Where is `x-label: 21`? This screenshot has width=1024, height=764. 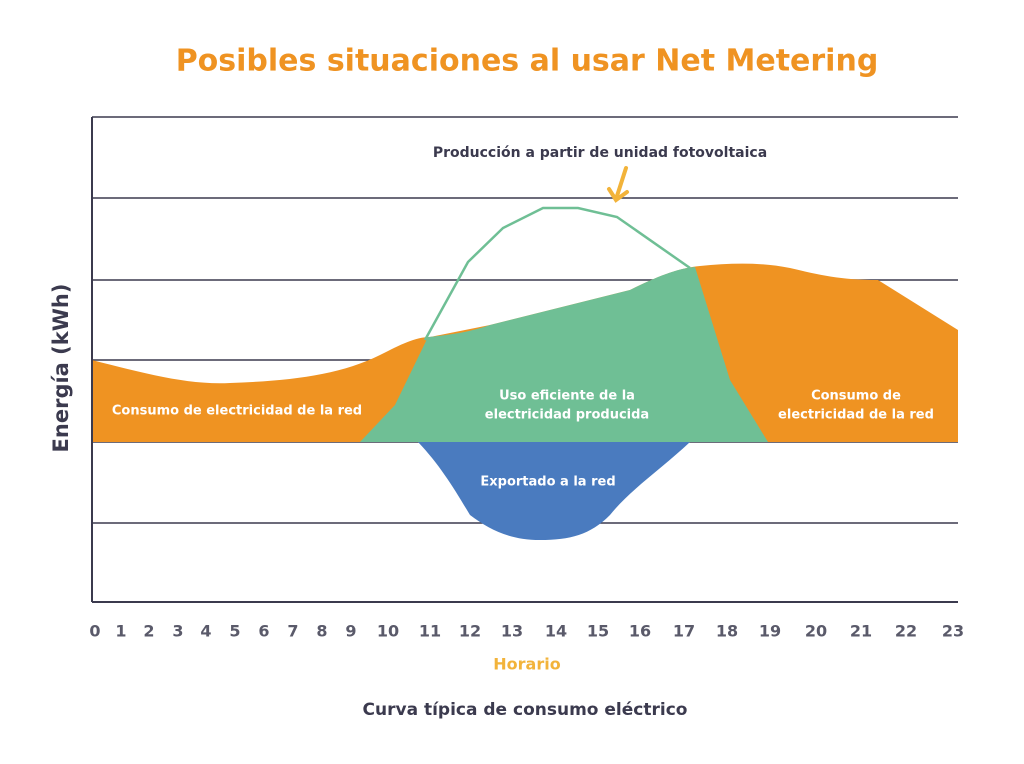
x-label: 21 is located at coordinates (861, 631).